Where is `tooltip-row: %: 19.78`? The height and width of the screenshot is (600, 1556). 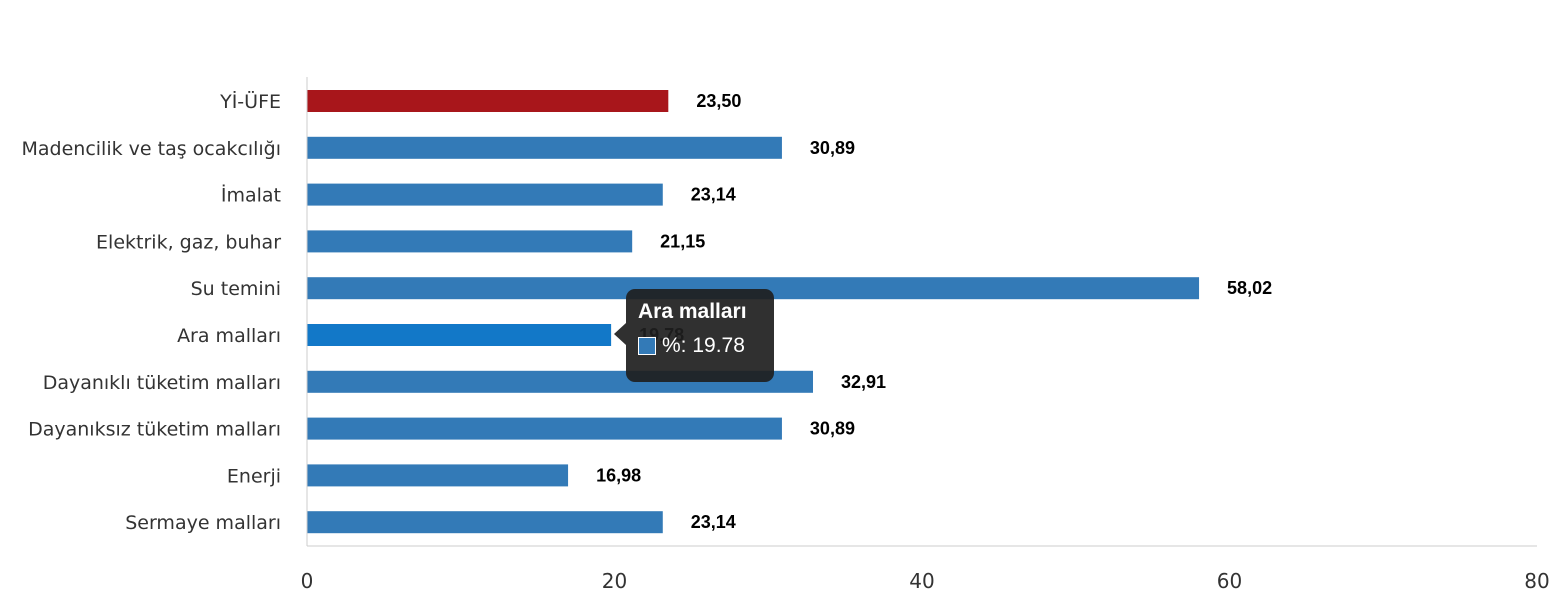
tooltip-row: %: 19.78 is located at coordinates (700, 346).